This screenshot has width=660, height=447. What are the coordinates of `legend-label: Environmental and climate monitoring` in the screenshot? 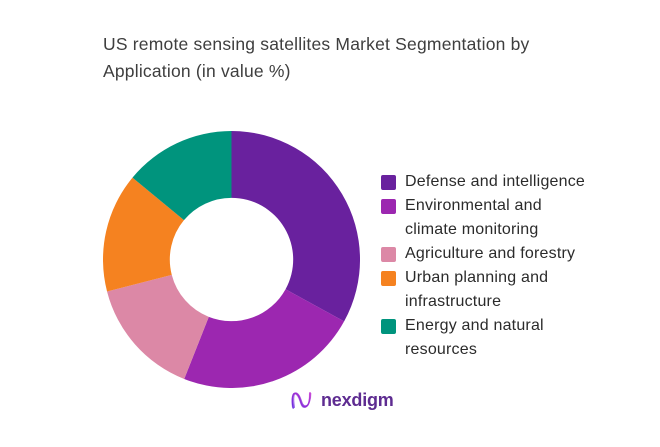 It's located at (473, 217).